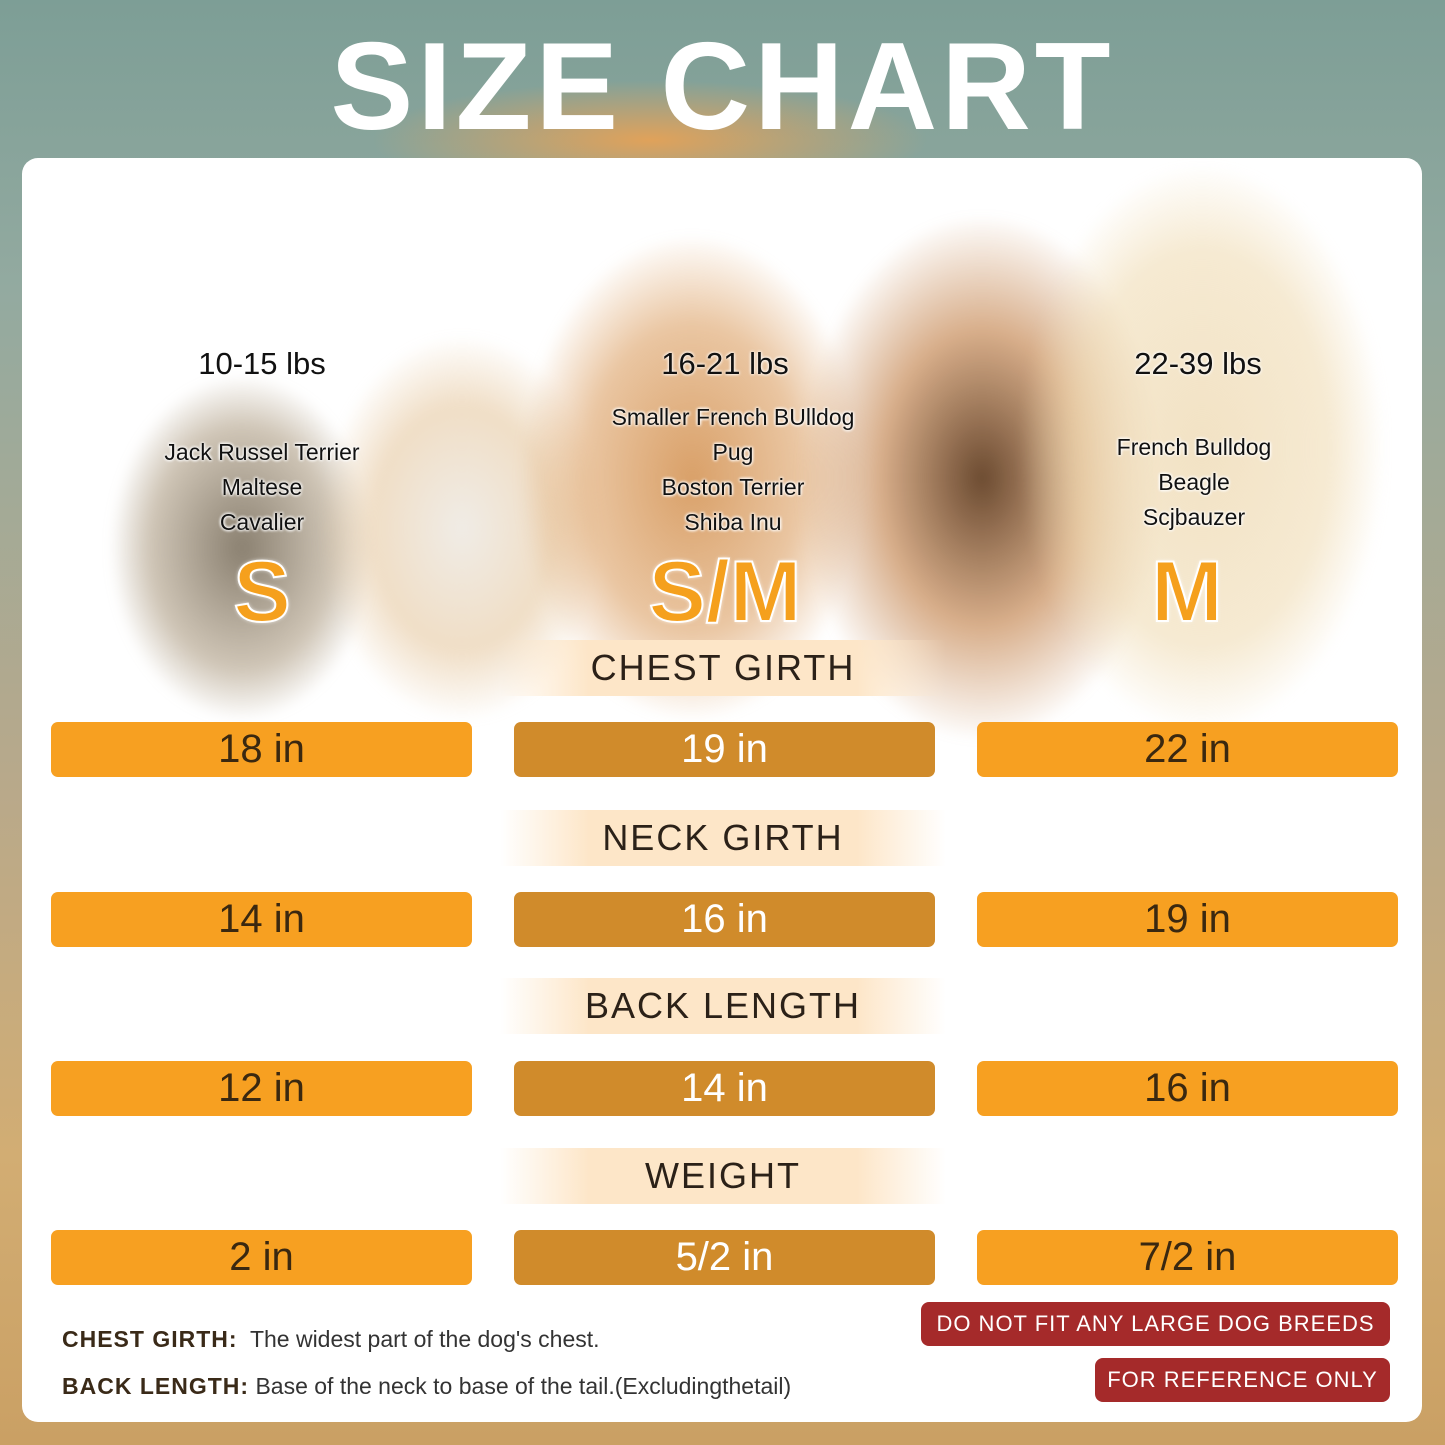  I want to click on breed-name: Cavalier, so click(262, 522).